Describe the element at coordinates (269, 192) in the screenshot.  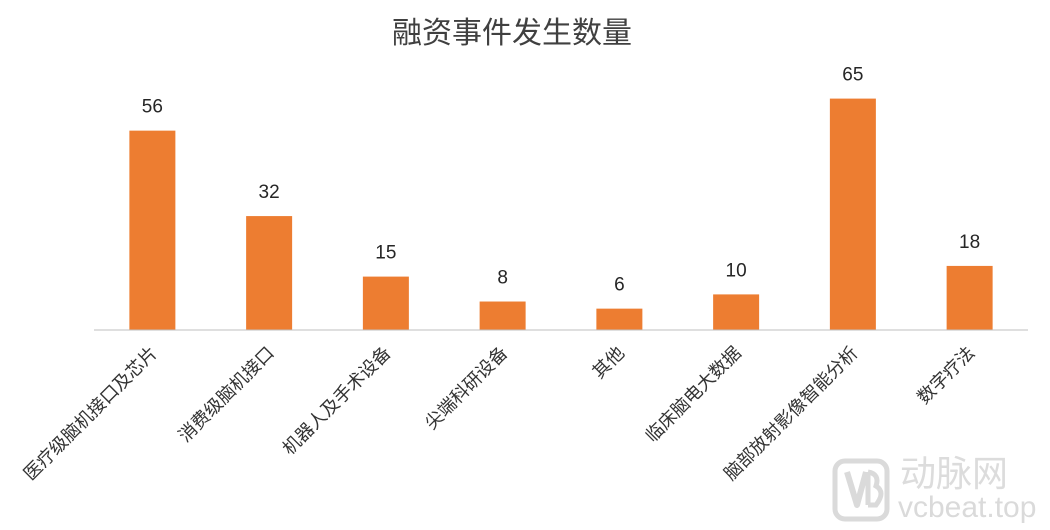
I see `data-label-1: 32` at that location.